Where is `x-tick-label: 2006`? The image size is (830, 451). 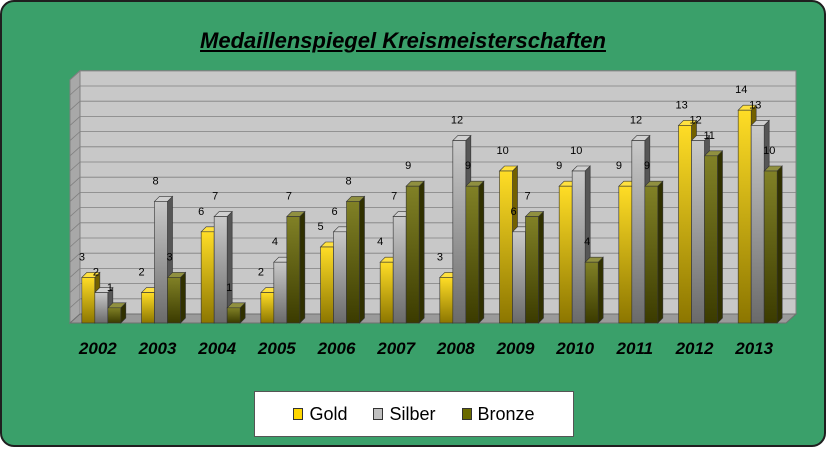
x-tick-label: 2006 is located at coordinates (336, 348).